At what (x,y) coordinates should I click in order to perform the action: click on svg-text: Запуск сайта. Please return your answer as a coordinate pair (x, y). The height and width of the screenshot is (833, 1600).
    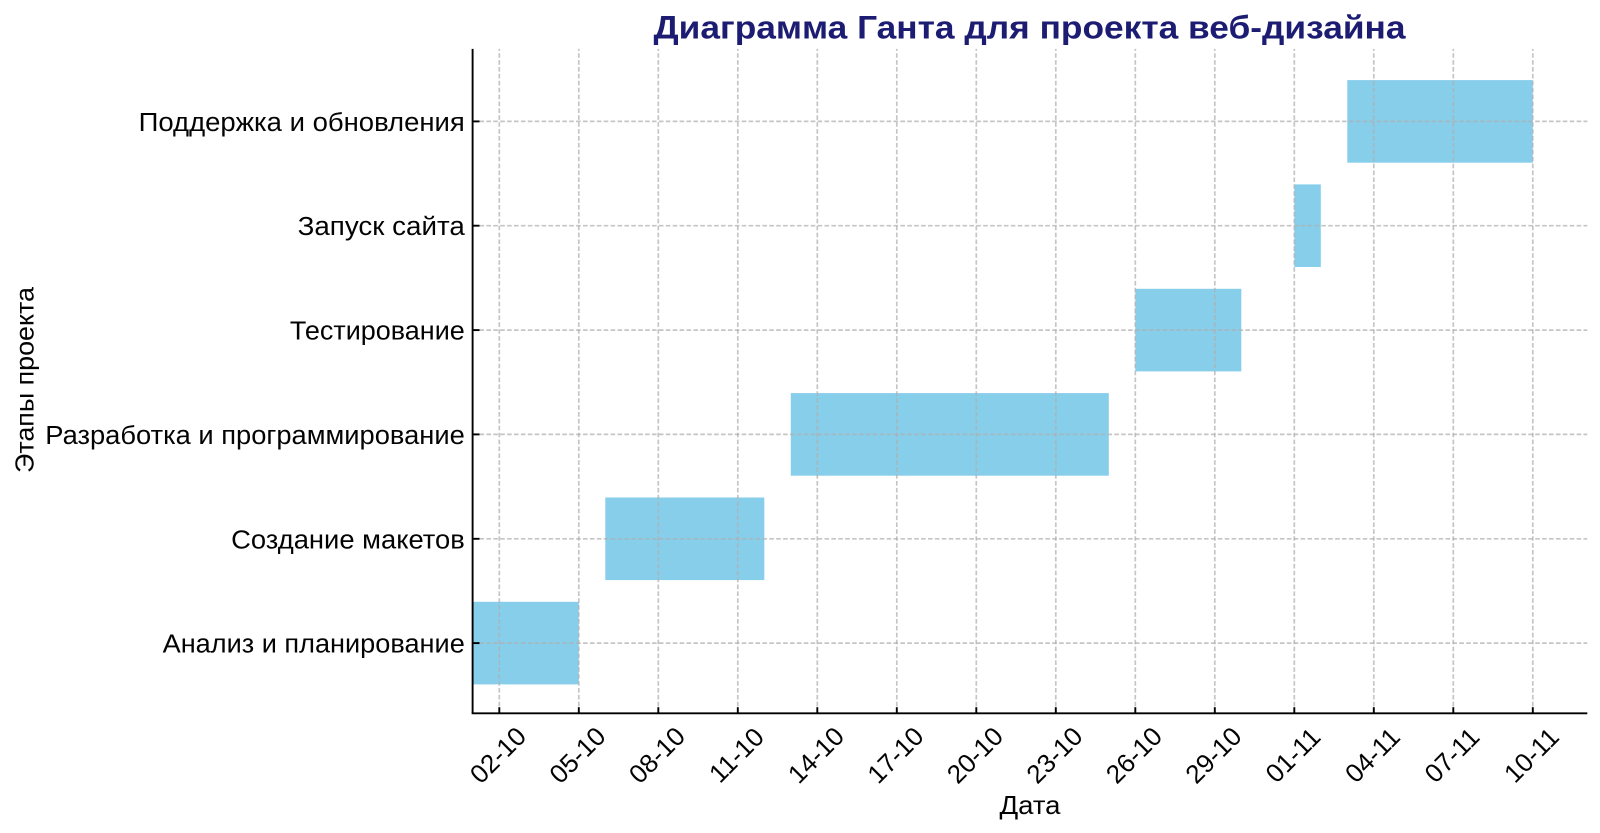
    Looking at the image, I should click on (382, 227).